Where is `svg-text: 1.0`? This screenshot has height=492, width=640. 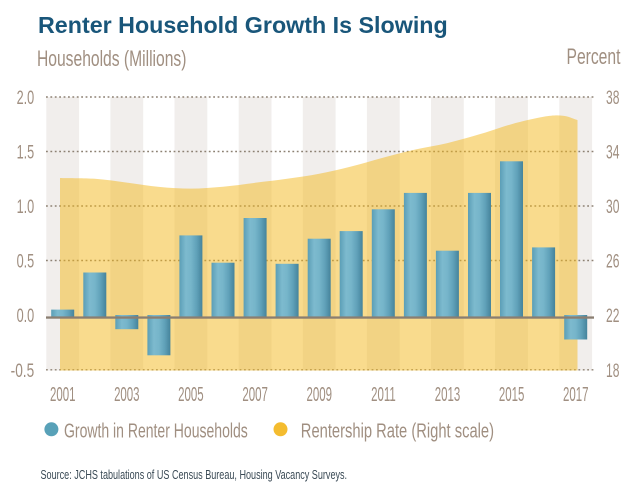
svg-text: 1.0 is located at coordinates (26, 207).